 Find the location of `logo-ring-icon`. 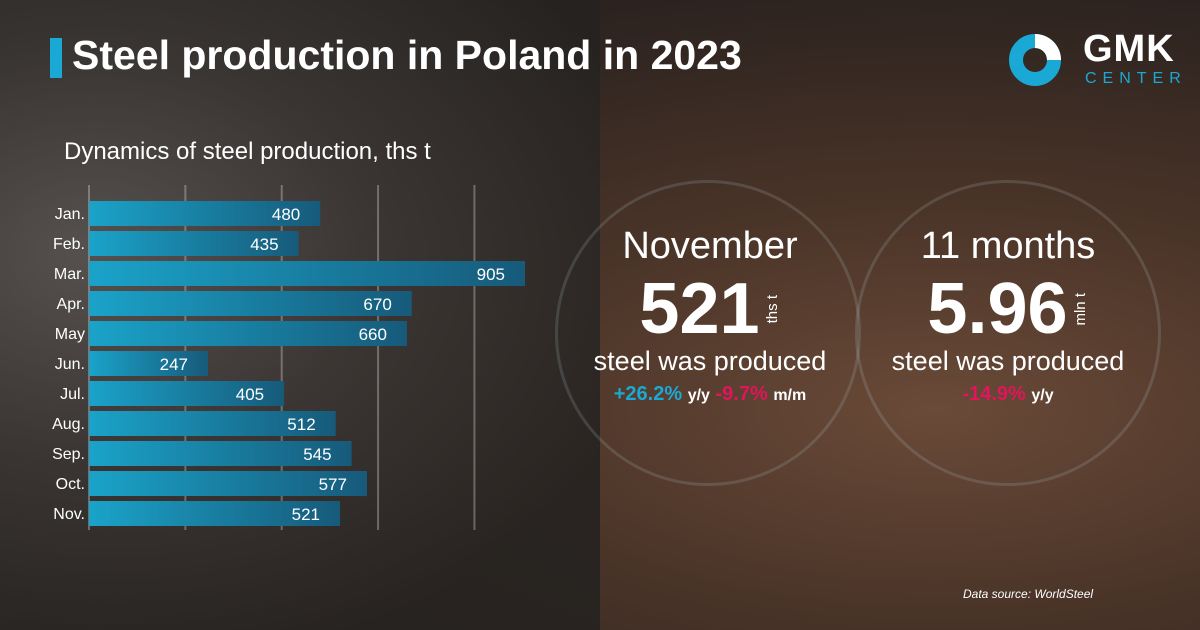

logo-ring-icon is located at coordinates (1035, 60).